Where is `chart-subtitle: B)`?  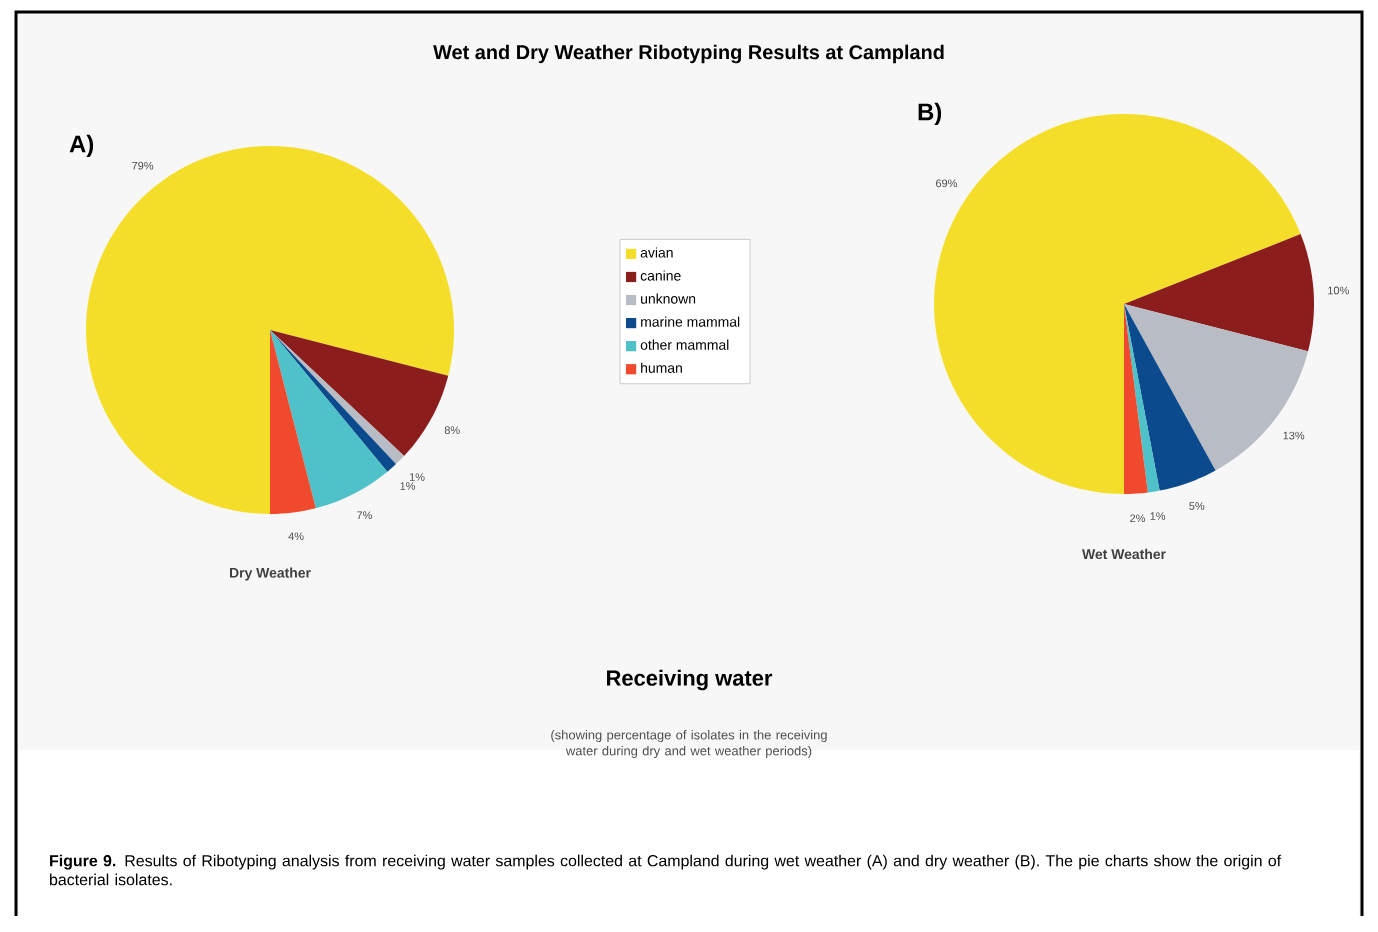
chart-subtitle: B) is located at coordinates (930, 114).